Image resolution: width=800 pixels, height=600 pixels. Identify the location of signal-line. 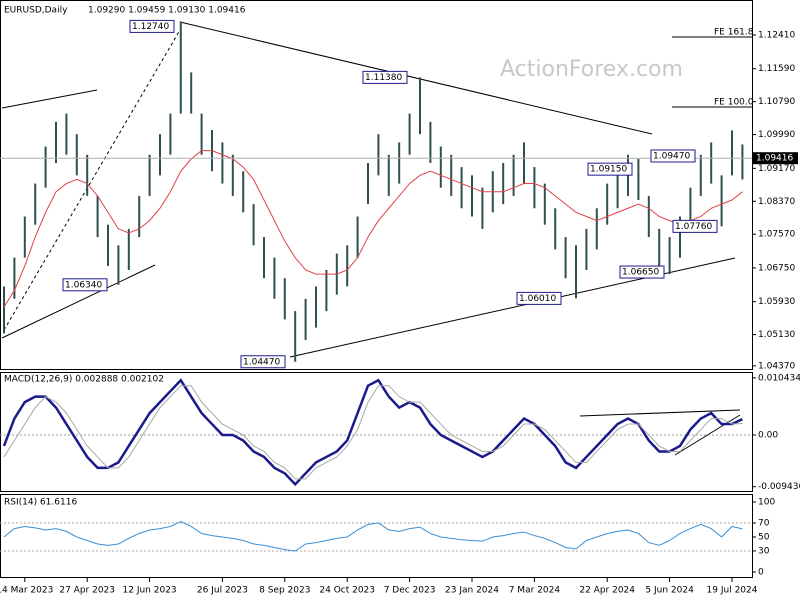
(373, 432).